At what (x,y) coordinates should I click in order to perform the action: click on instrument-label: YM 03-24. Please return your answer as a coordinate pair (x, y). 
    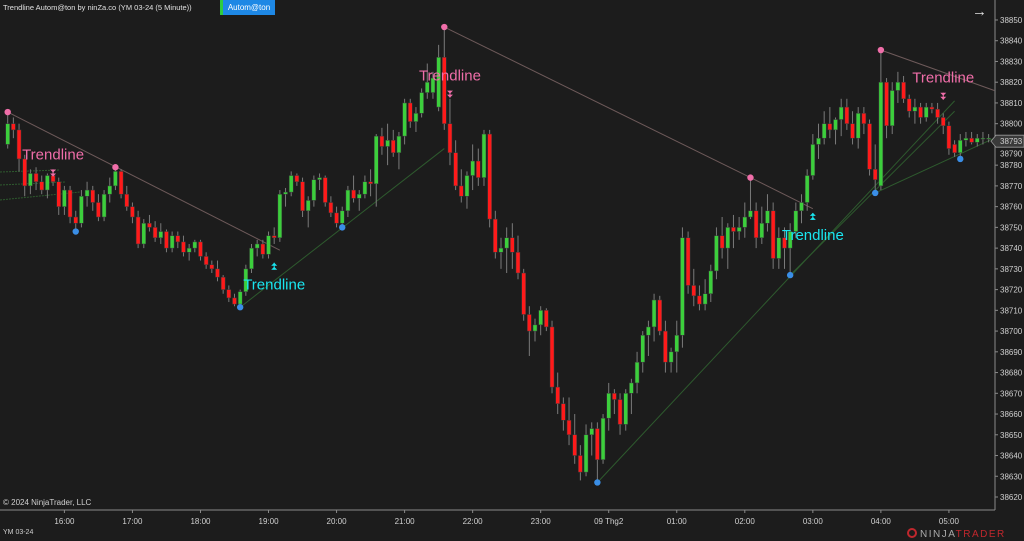
    Looking at the image, I should click on (18, 532).